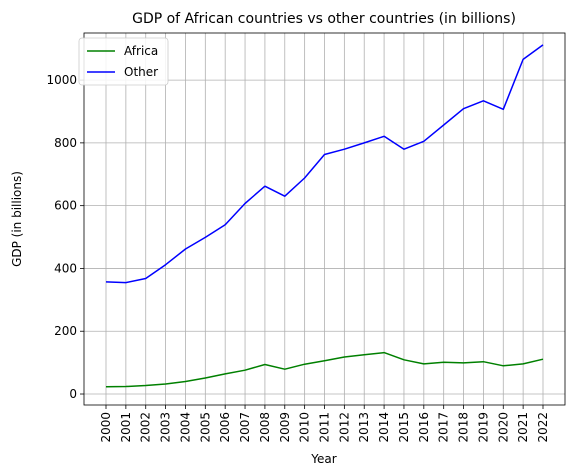  I want to click on x-tick-label: 2003, so click(166, 427).